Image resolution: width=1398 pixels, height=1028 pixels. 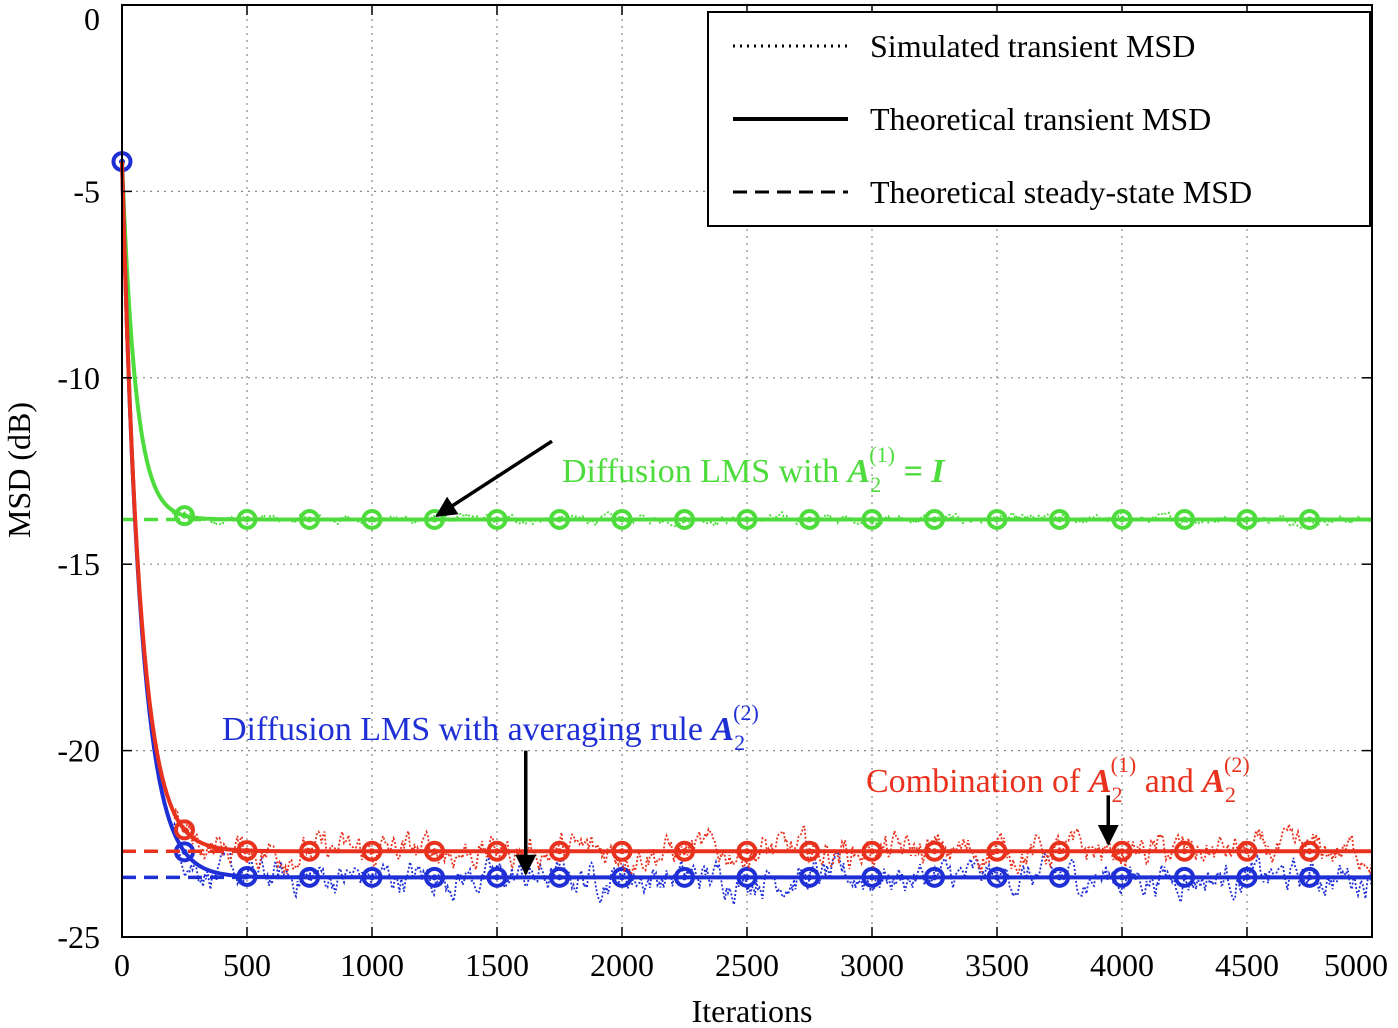 What do you see at coordinates (372, 965) in the screenshot?
I see `x-tick-label: 1000` at bounding box center [372, 965].